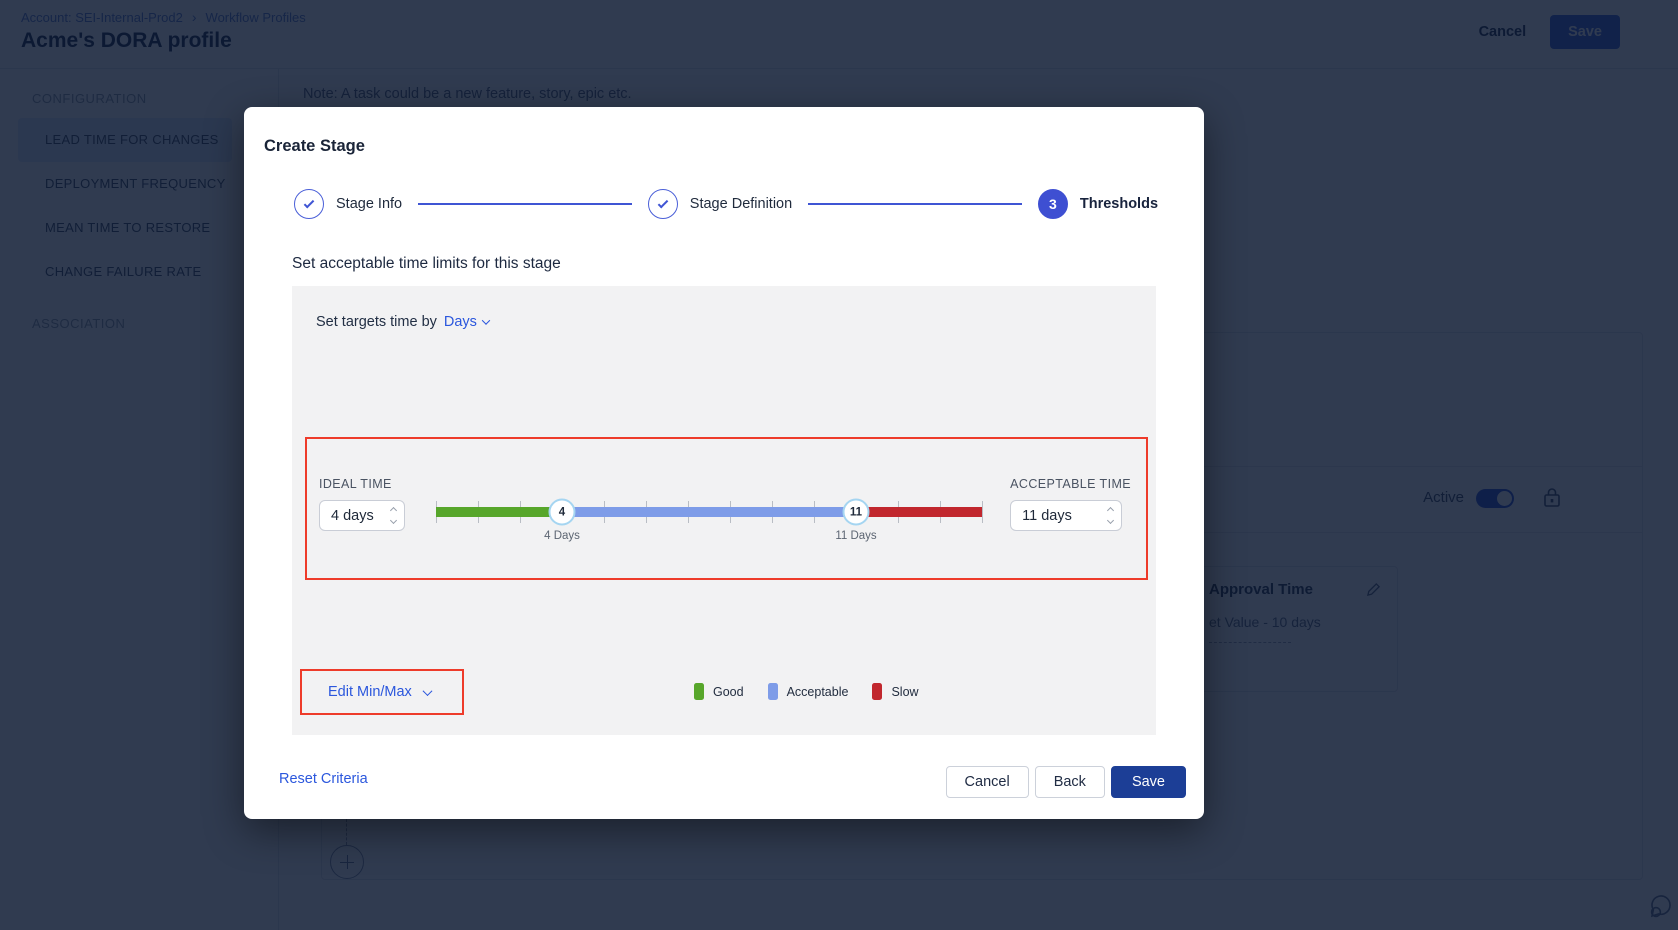 This screenshot has height=930, width=1678. I want to click on threshold-slider-highlight-box: IDEAL TIME 4 days, so click(726, 508).